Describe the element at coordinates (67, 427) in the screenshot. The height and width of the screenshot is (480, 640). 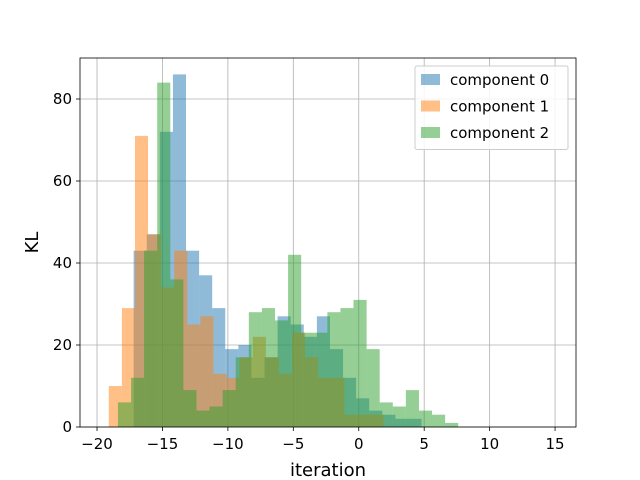
I see `y-tick-label: 0` at that location.